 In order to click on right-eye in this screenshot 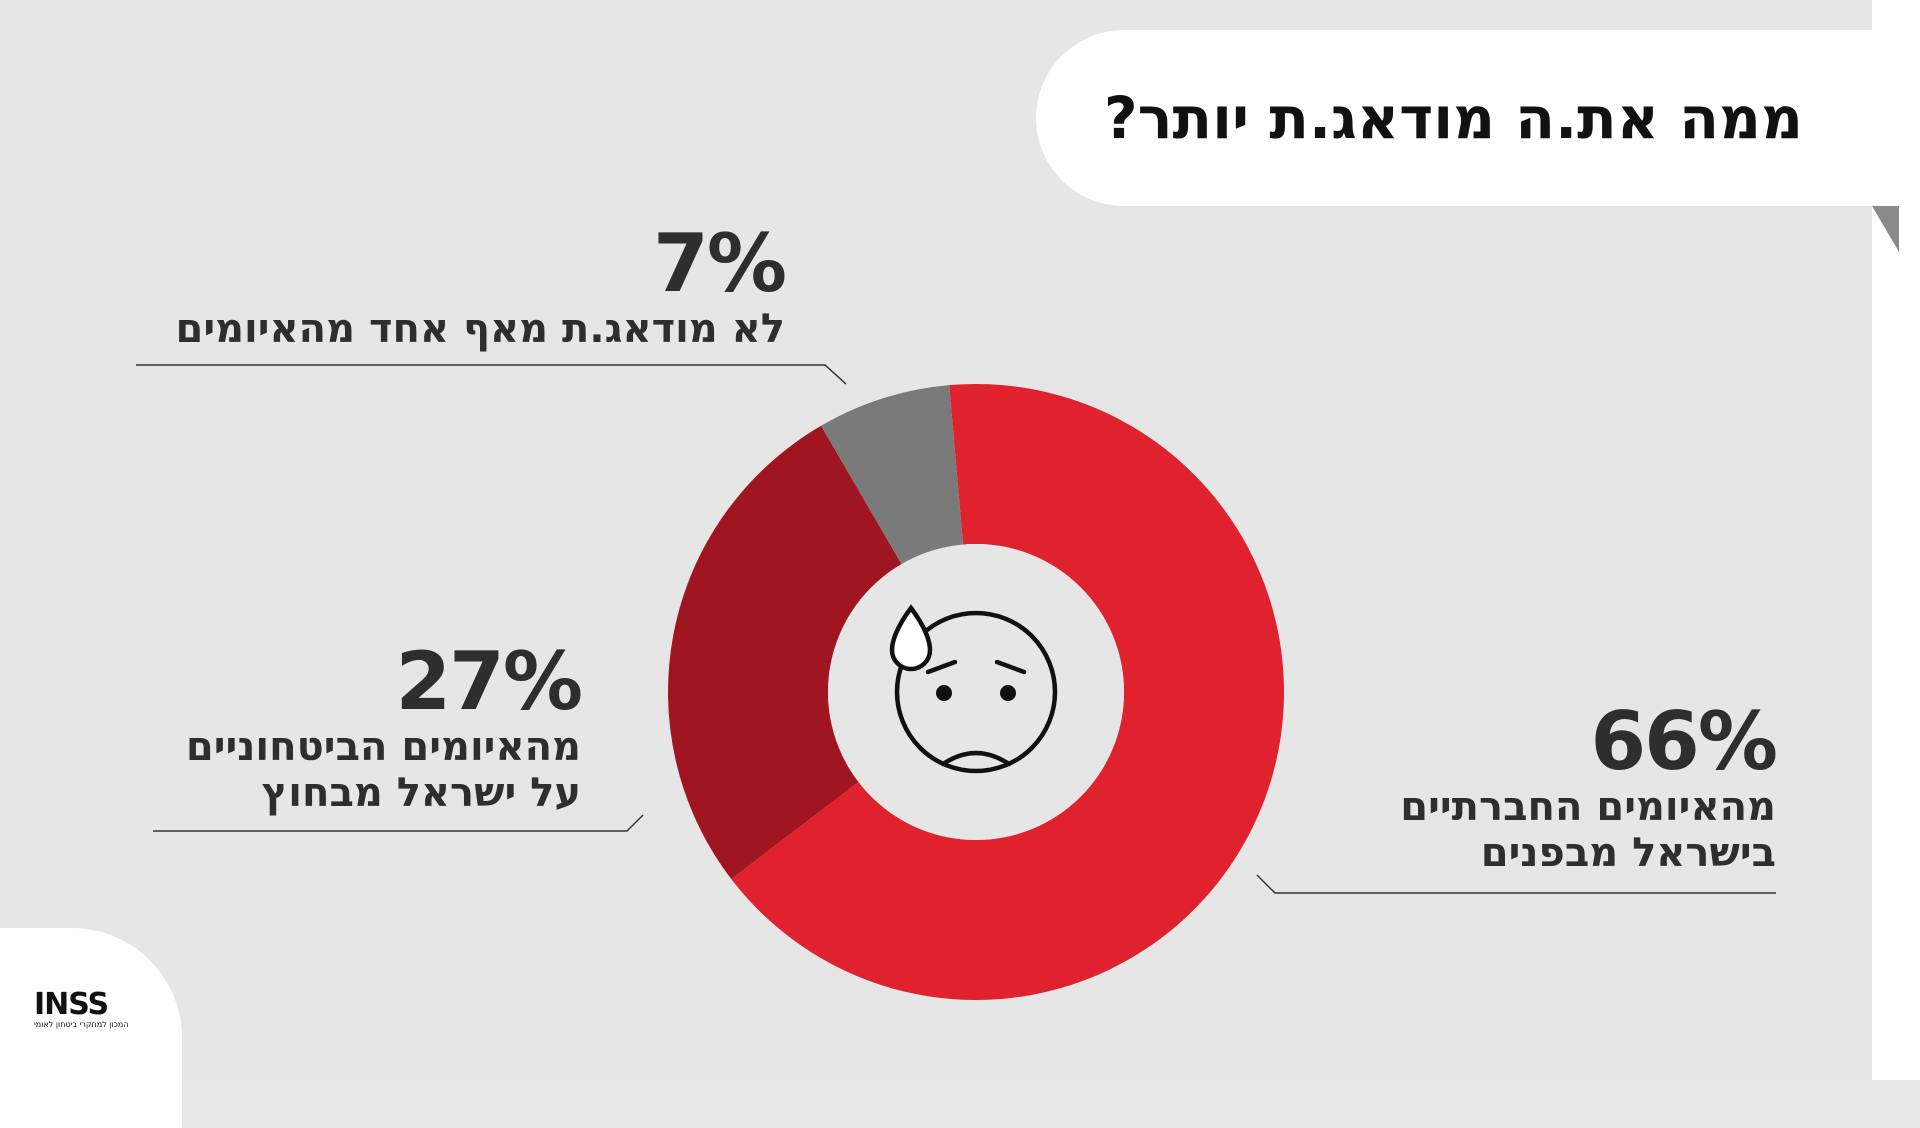, I will do `click(1008, 693)`.